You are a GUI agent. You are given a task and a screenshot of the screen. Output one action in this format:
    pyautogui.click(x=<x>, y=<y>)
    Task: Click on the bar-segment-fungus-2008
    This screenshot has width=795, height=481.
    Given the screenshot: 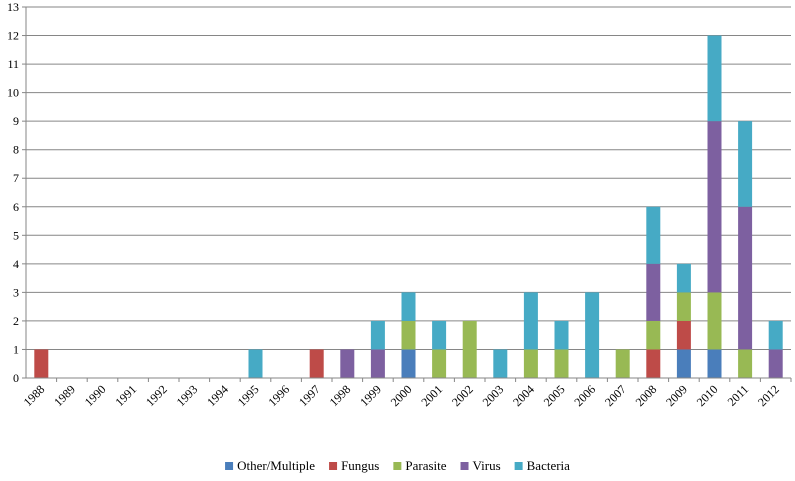 What is the action you would take?
    pyautogui.click(x=653, y=363)
    